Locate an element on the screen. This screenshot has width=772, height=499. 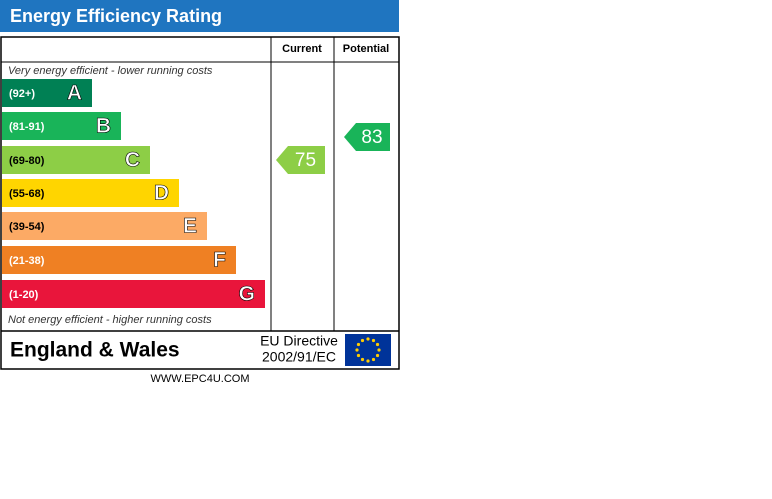
website: WWW.EPC4U.COM is located at coordinates (200, 379).